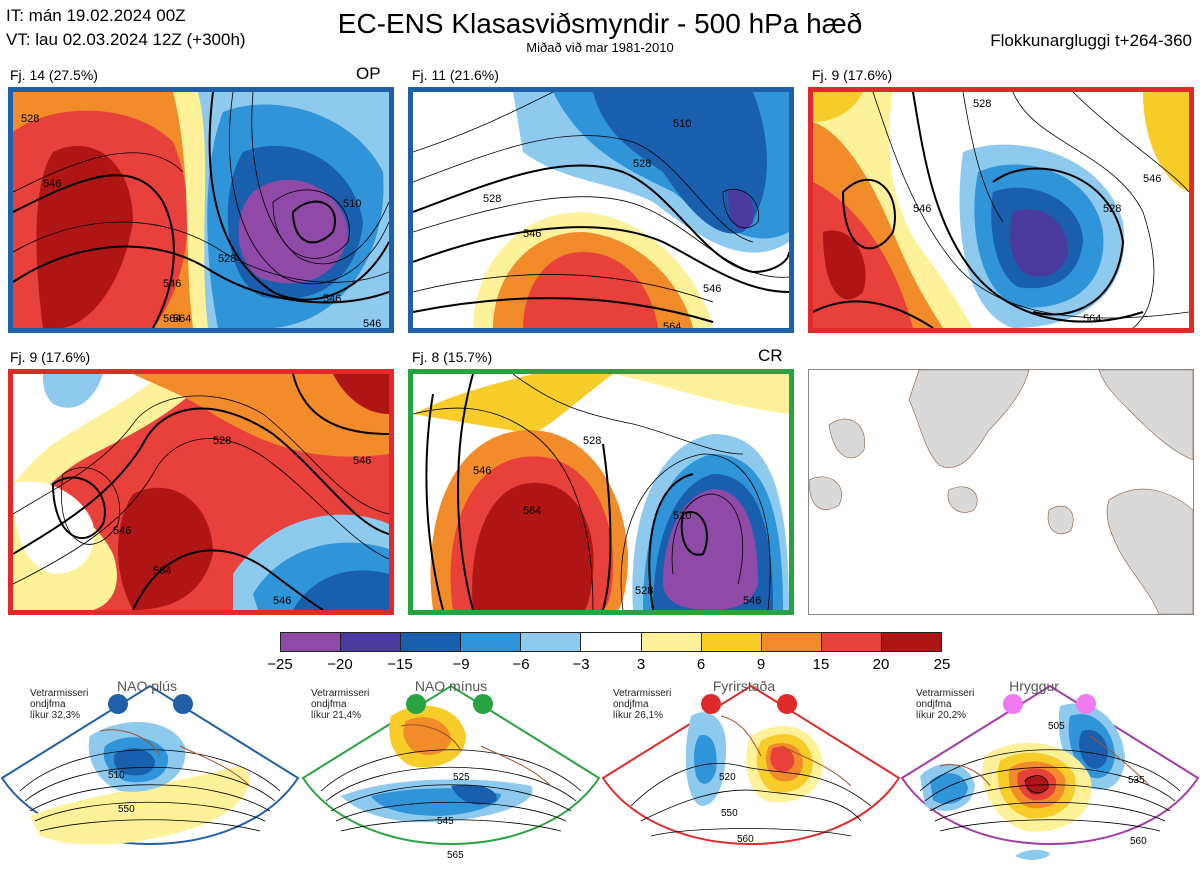 The image size is (1200, 871). I want to click on regime-note: Vetrarmisseri ondjfma líkur 26,1%, so click(642, 704).